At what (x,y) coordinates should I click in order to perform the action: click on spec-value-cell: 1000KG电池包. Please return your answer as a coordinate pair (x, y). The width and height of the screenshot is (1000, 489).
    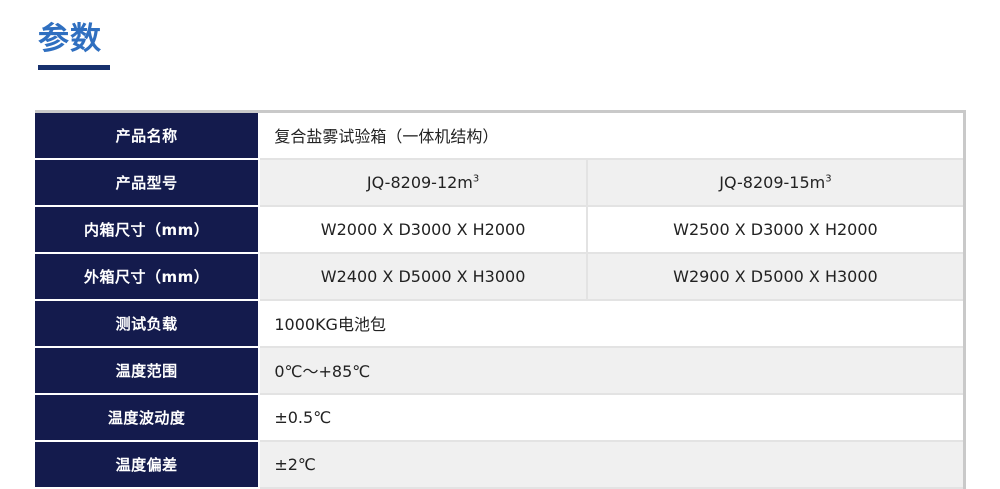
    Looking at the image, I should click on (612, 323).